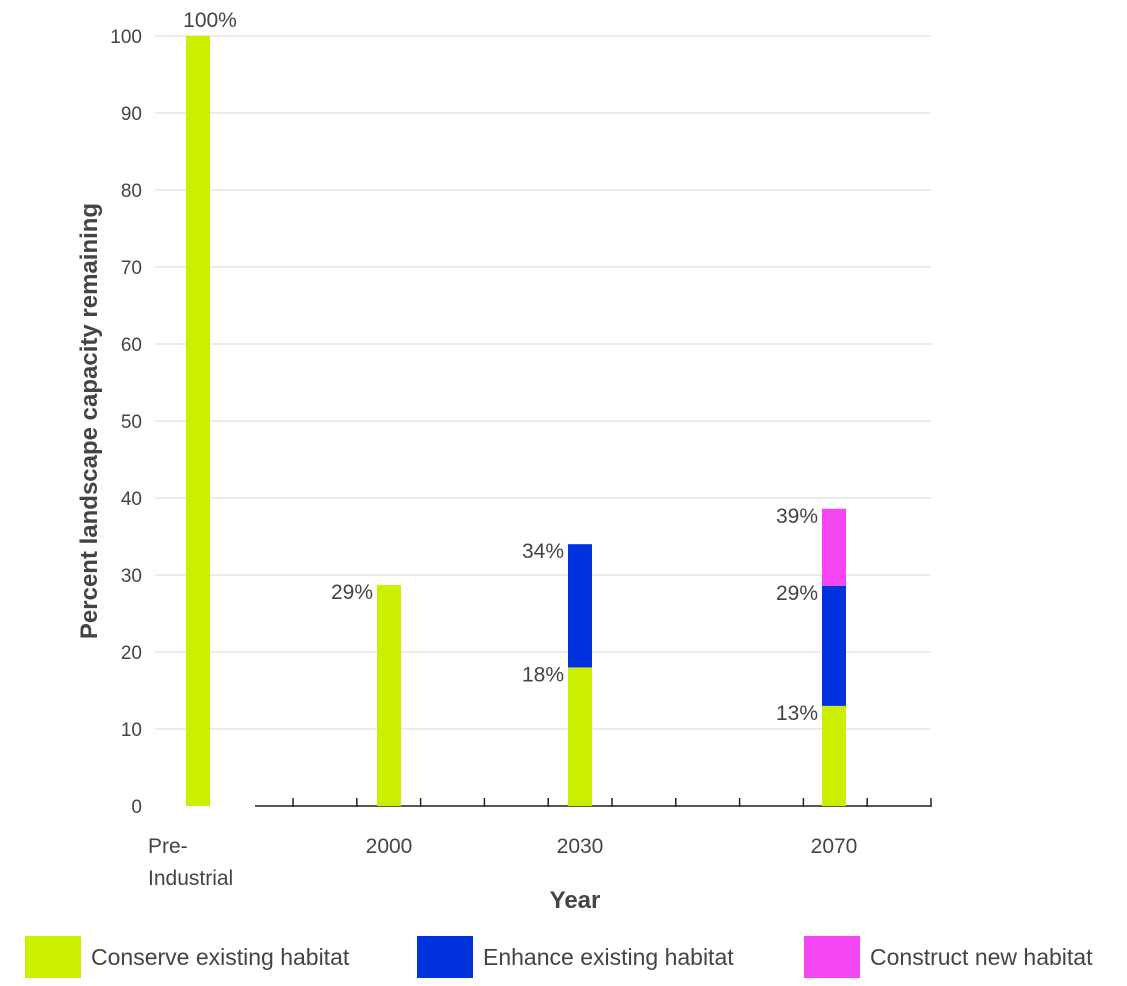 The height and width of the screenshot is (986, 1127). Describe the element at coordinates (543, 674) in the screenshot. I see `data-label: 18%` at that location.